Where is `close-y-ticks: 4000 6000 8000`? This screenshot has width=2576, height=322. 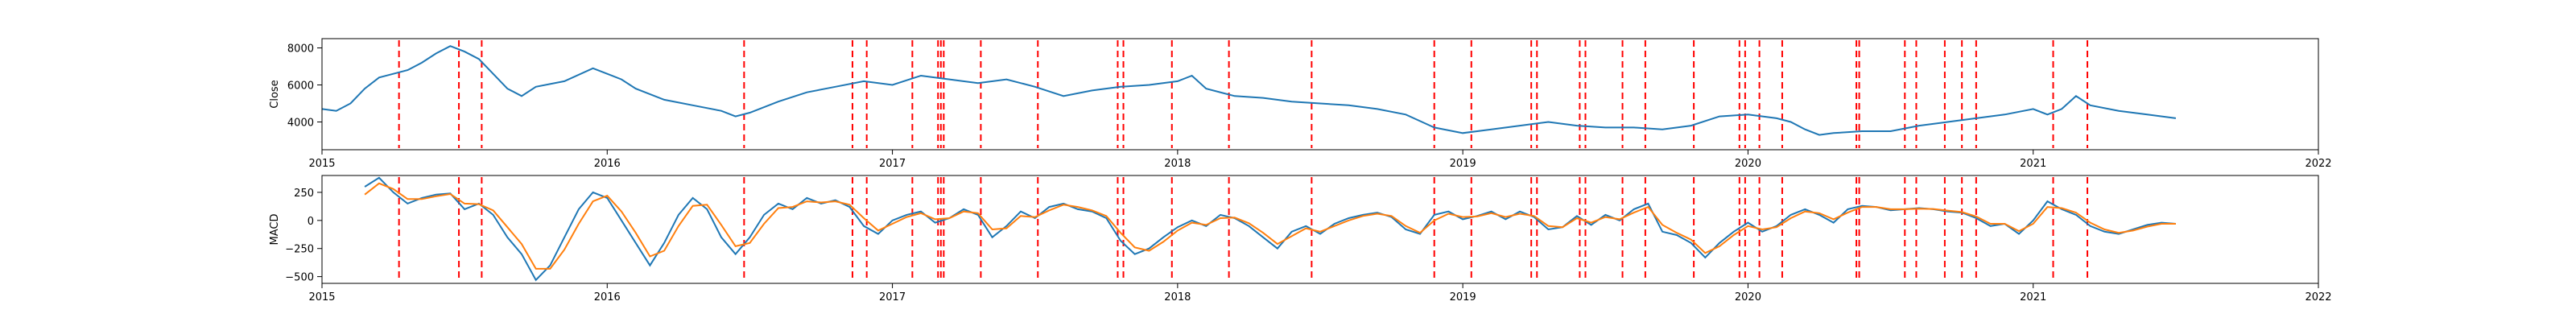
close-y-ticks: 4000 6000 8000 is located at coordinates (304, 86).